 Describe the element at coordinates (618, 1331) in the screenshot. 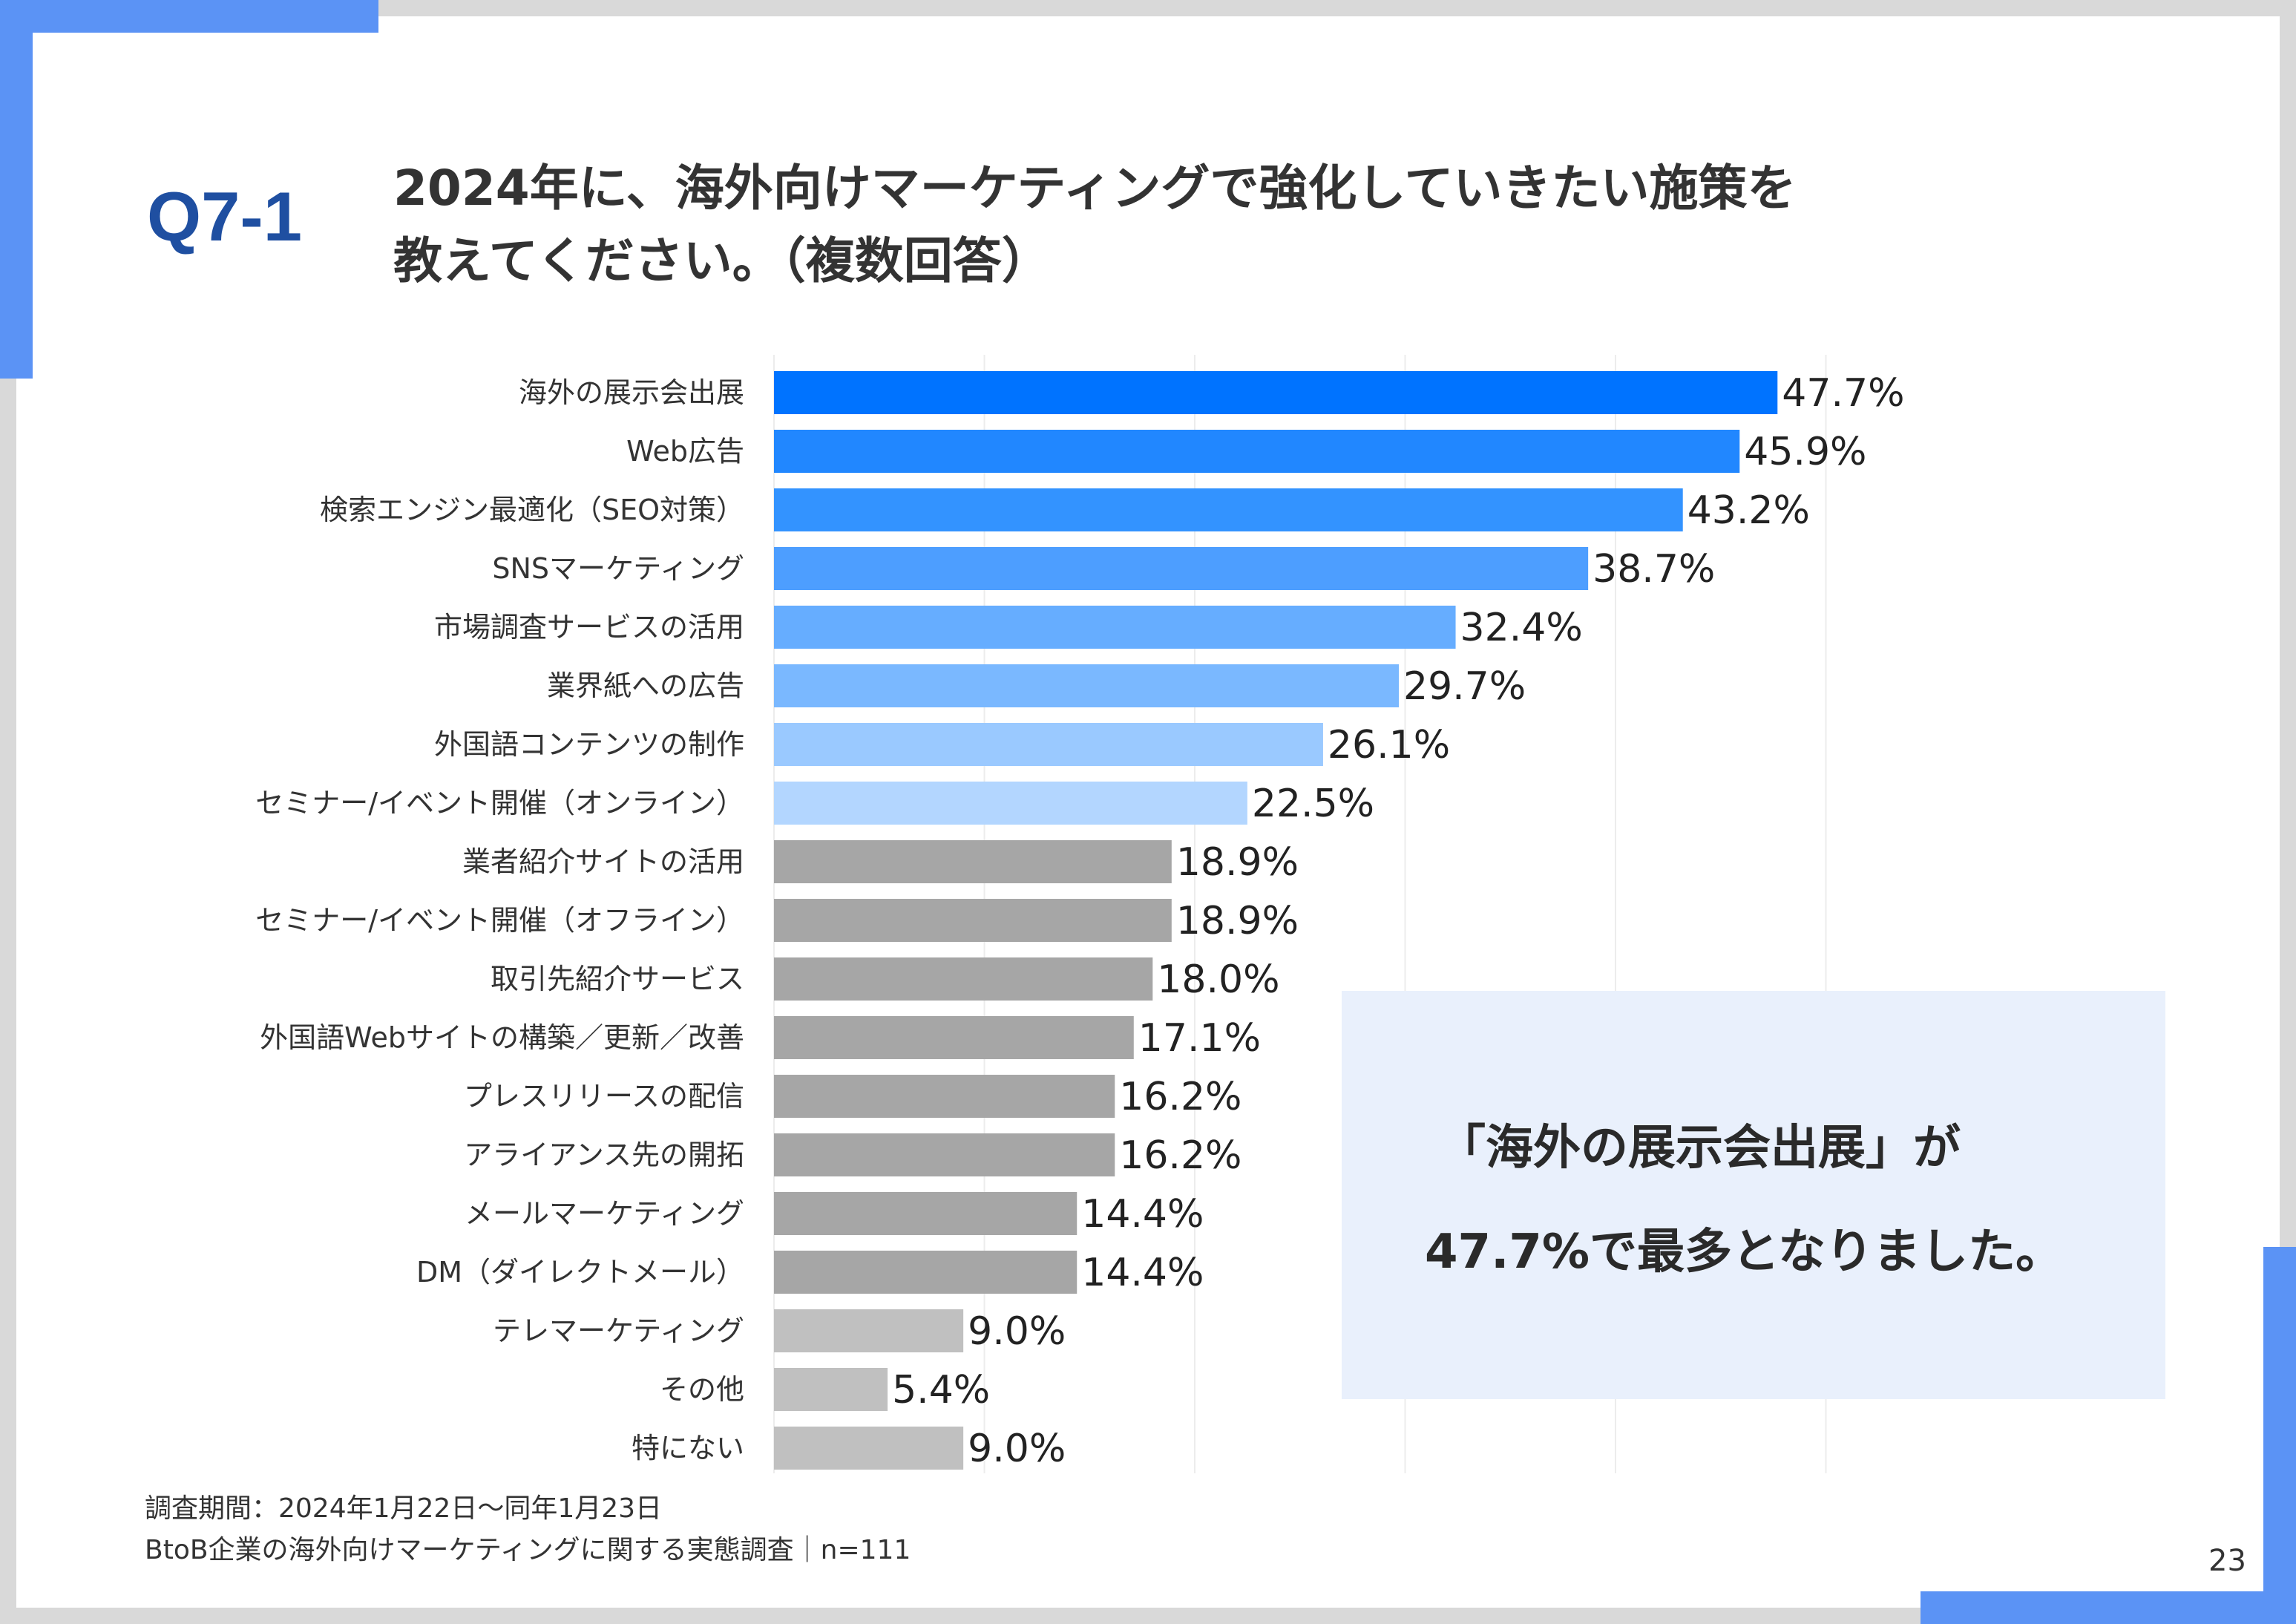

I see `category-label: テレマーケティング` at that location.